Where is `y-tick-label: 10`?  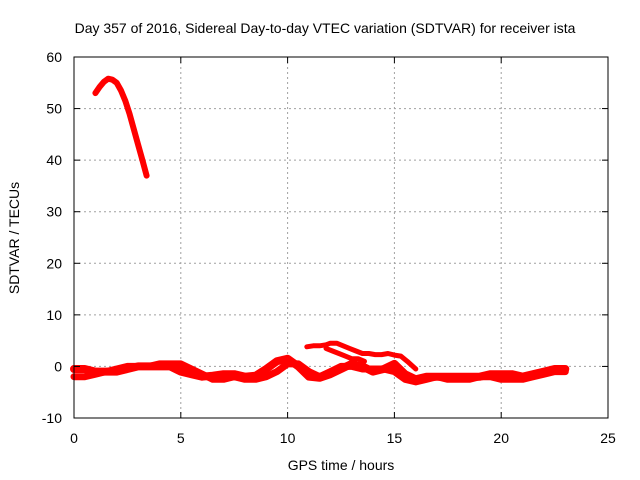
y-tick-label: 10 is located at coordinates (54, 315).